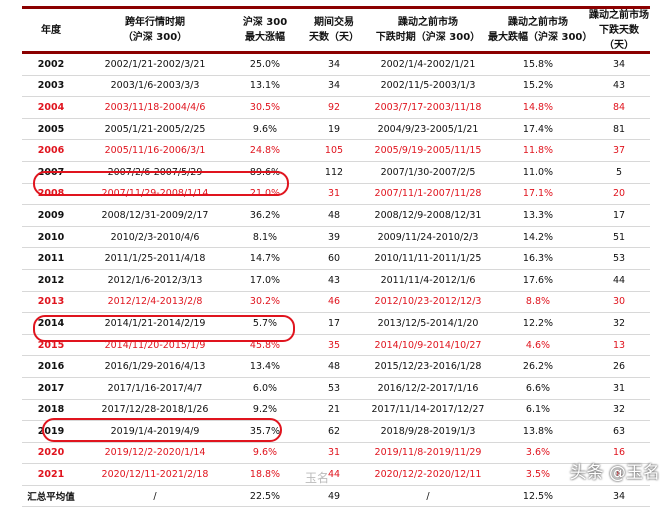 Image resolution: width=670 pixels, height=507 pixels. Describe the element at coordinates (619, 431) in the screenshot. I see `cell-fall-days: 63` at that location.